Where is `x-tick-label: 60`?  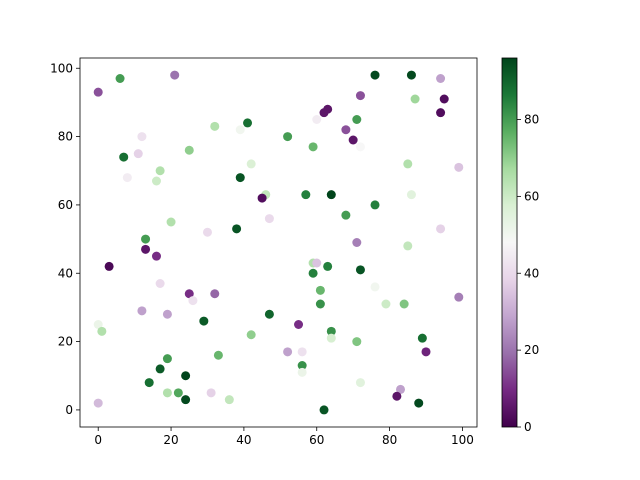 x-tick-label: 60 is located at coordinates (316, 440).